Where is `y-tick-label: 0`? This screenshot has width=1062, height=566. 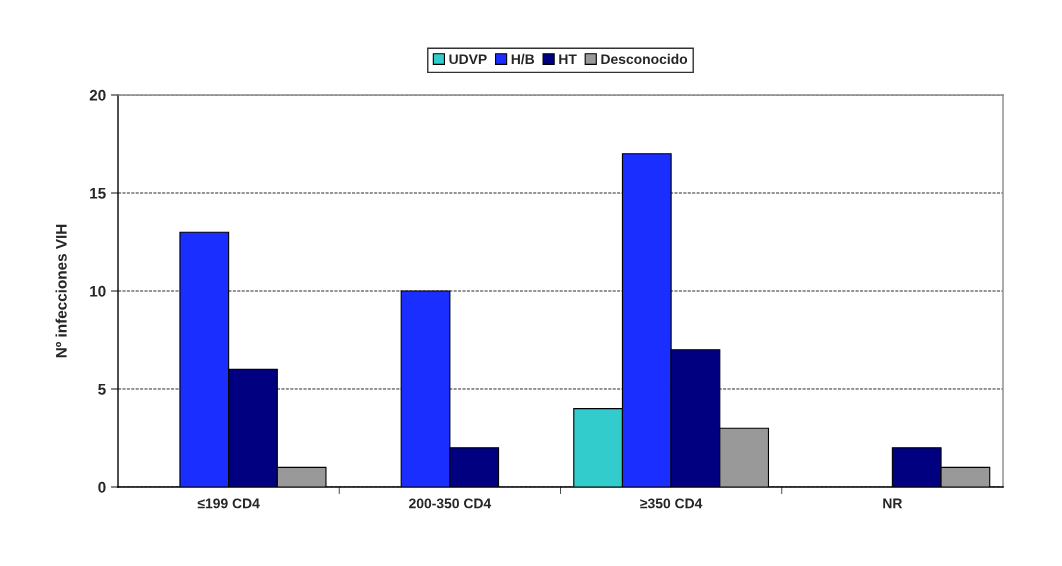 y-tick-label: 0 is located at coordinates (102, 487).